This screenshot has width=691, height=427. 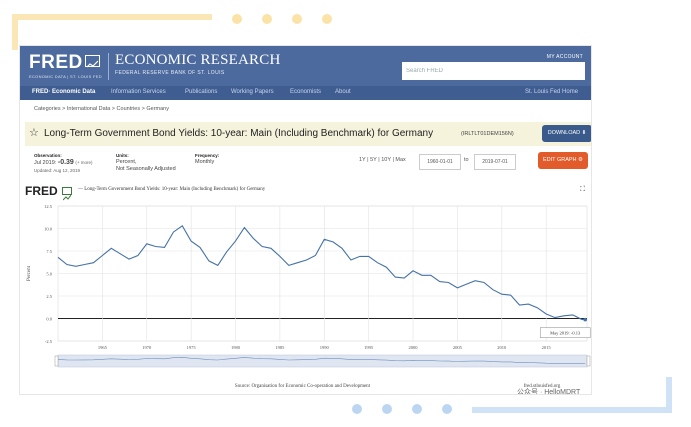 I want to click on range-buttons: 1Y | 5Y | 10Y | Max, so click(x=382, y=160).